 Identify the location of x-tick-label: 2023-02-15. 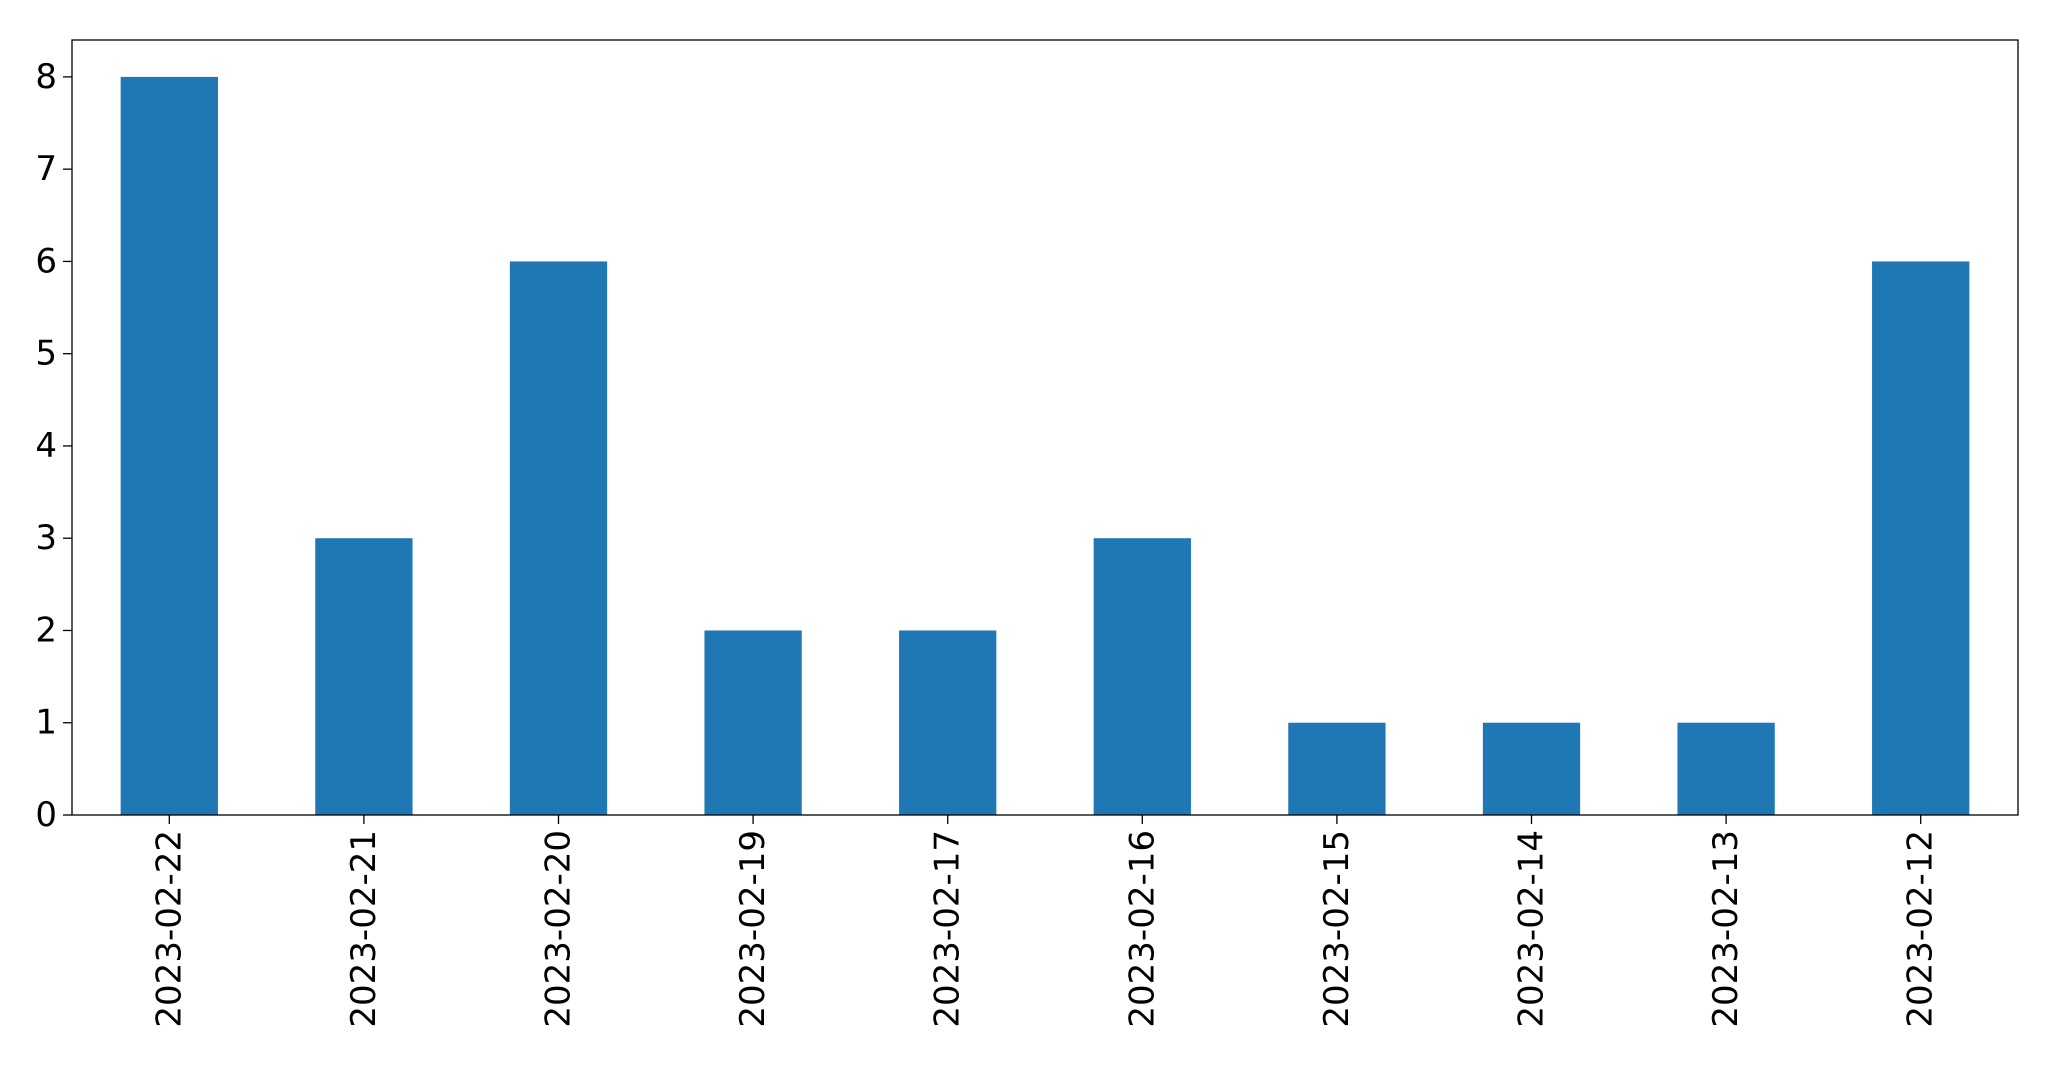
(1337, 929).